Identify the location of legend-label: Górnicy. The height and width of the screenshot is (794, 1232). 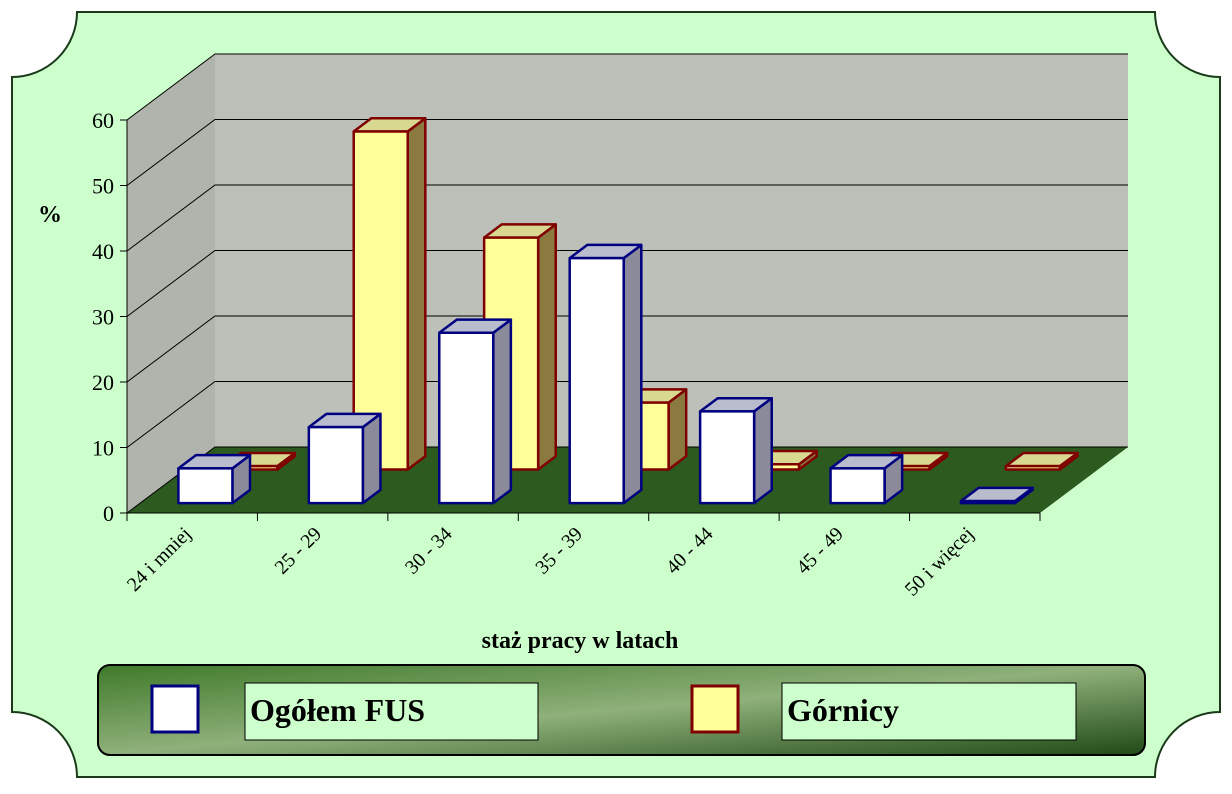
(843, 710).